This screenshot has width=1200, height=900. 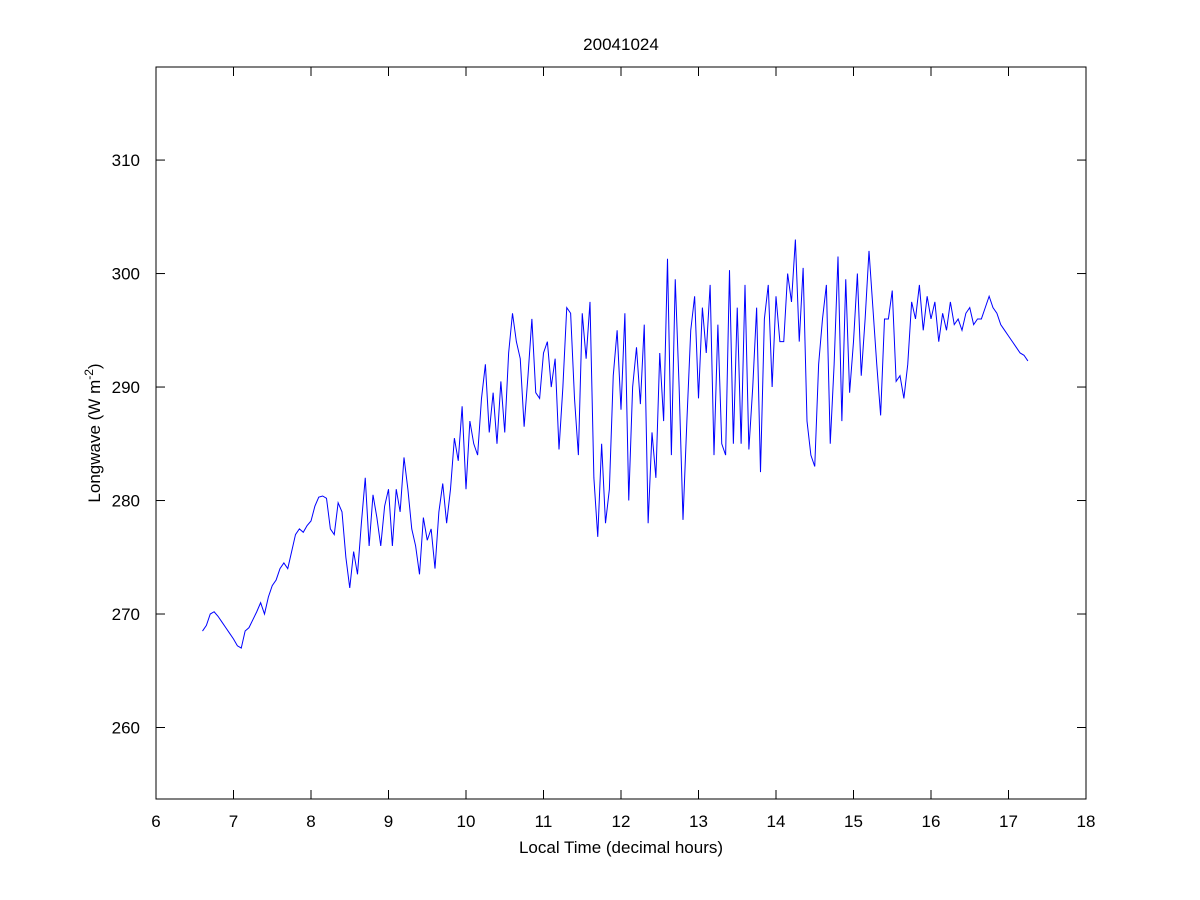 What do you see at coordinates (310, 821) in the screenshot?
I see `x-tick-label: 8` at bounding box center [310, 821].